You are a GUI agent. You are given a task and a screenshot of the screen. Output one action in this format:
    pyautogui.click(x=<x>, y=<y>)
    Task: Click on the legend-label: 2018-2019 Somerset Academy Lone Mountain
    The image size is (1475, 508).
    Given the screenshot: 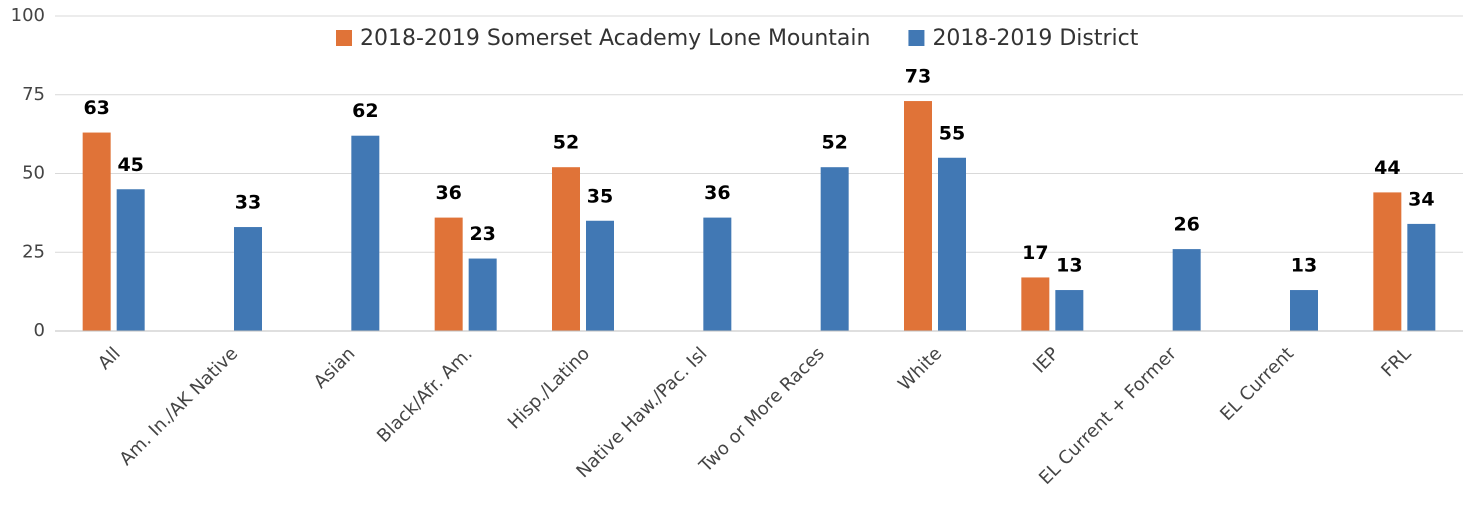 What is the action you would take?
    pyautogui.click(x=615, y=38)
    